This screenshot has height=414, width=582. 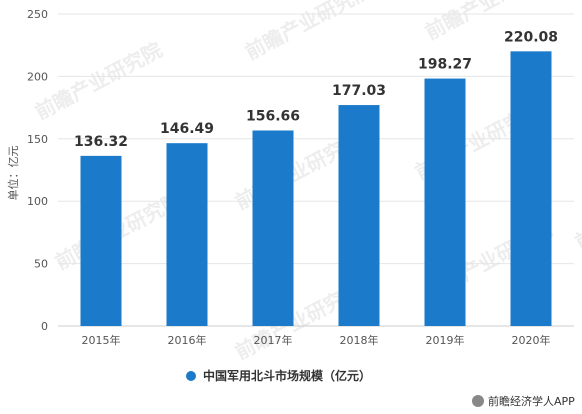 What do you see at coordinates (273, 228) in the screenshot?
I see `bar-2017年` at bounding box center [273, 228].